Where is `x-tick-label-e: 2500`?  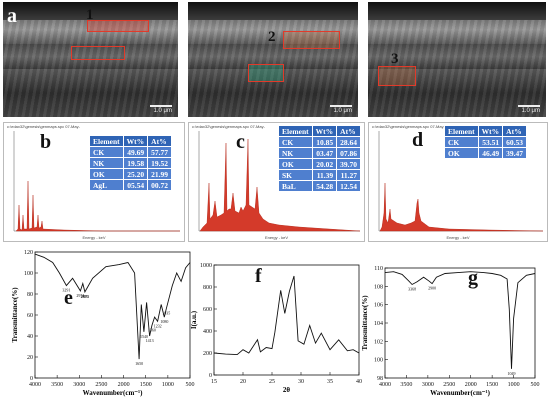
x-tick-label-e: 2500 is located at coordinates (101, 385).